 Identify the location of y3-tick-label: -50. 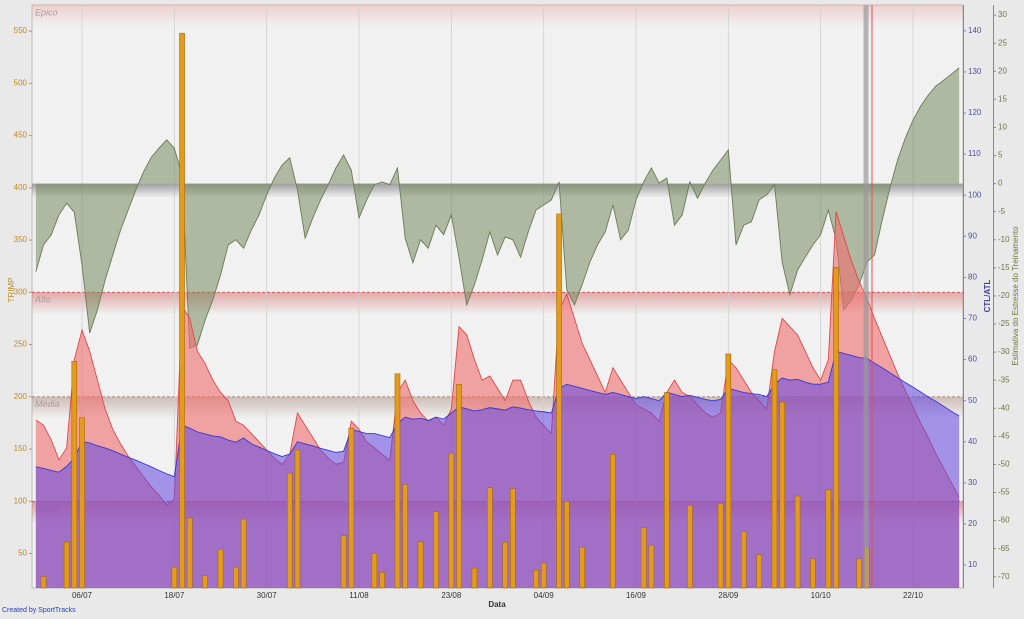
(1004, 464).